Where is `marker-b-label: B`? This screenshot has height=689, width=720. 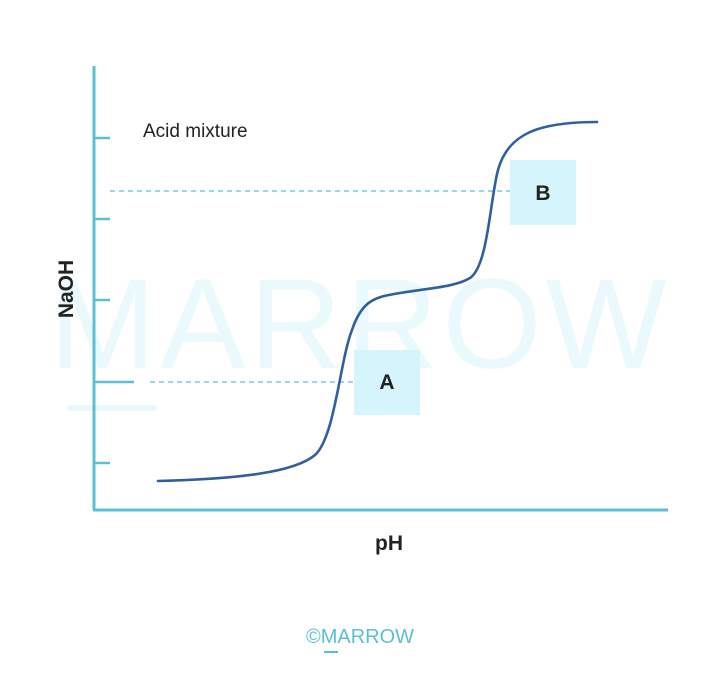 marker-b-label: B is located at coordinates (542, 193).